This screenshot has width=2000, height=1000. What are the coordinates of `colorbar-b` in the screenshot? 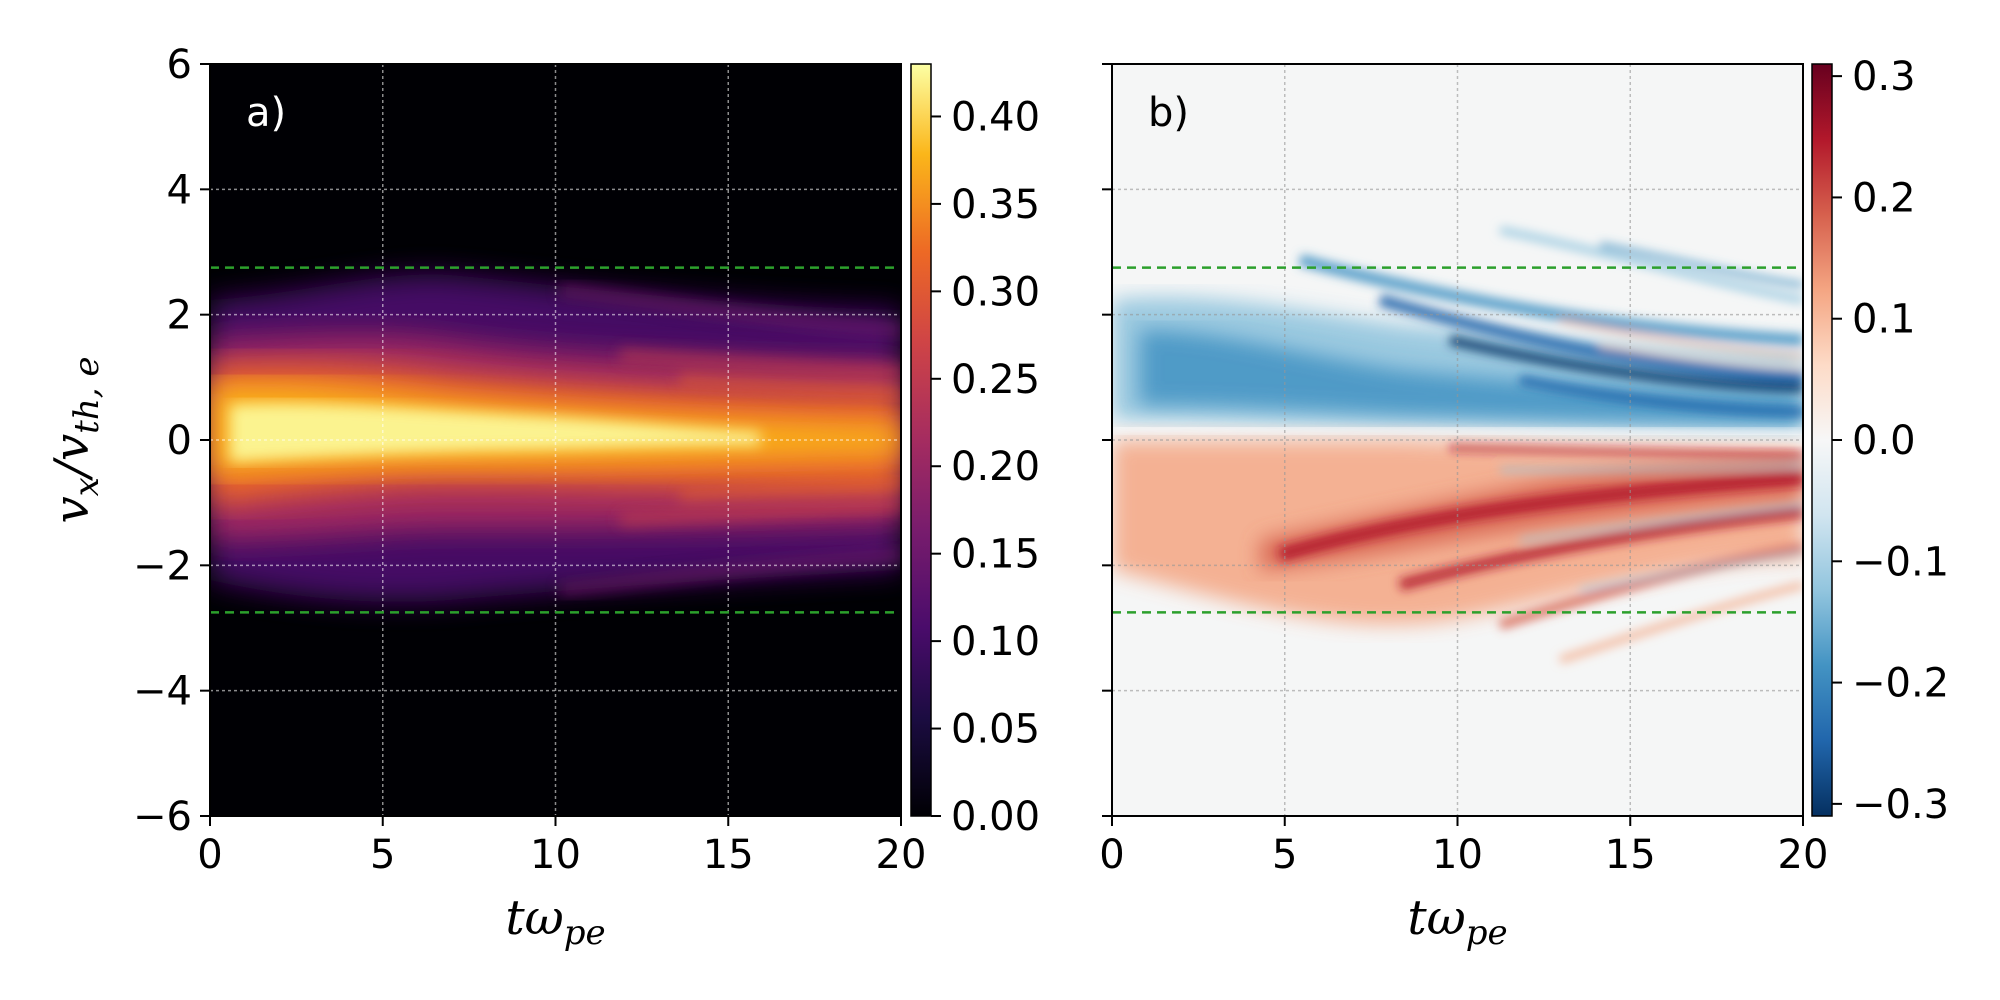 It's located at (1822, 440).